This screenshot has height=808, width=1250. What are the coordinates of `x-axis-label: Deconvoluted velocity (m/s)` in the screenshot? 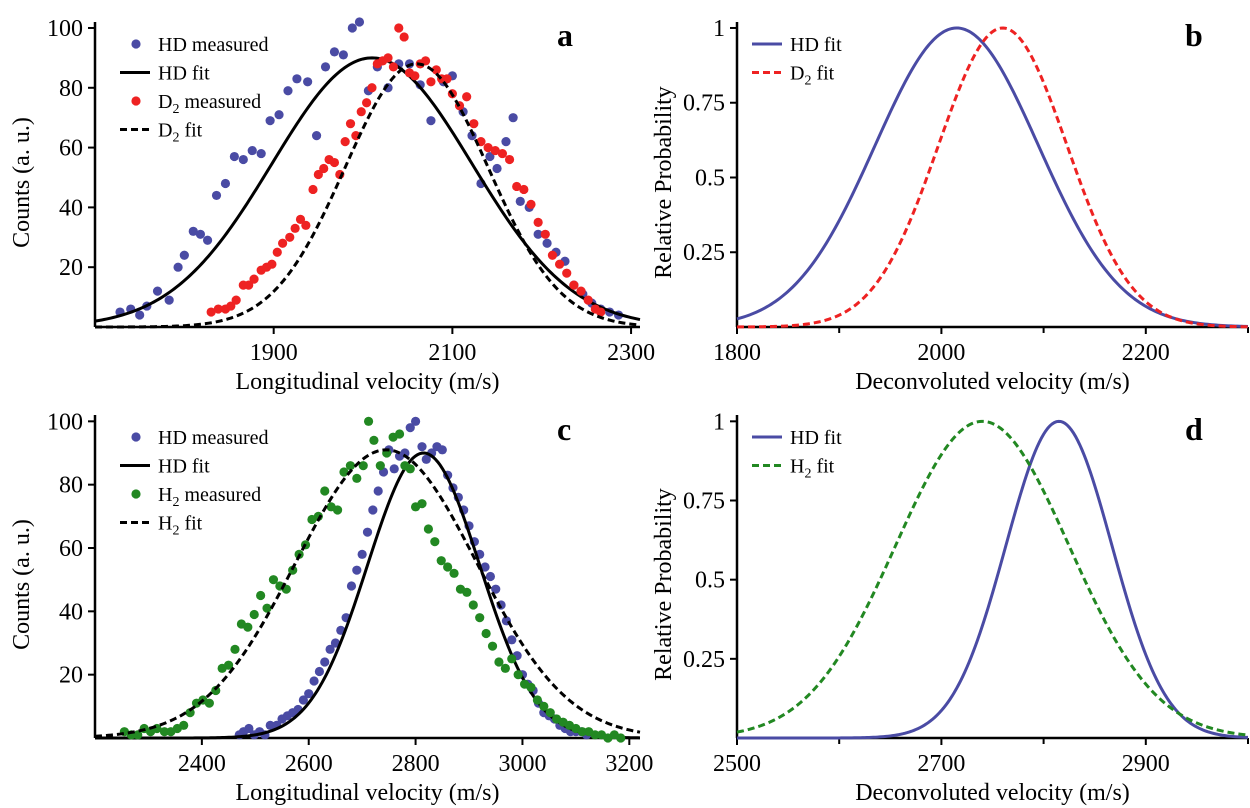 It's located at (992, 793).